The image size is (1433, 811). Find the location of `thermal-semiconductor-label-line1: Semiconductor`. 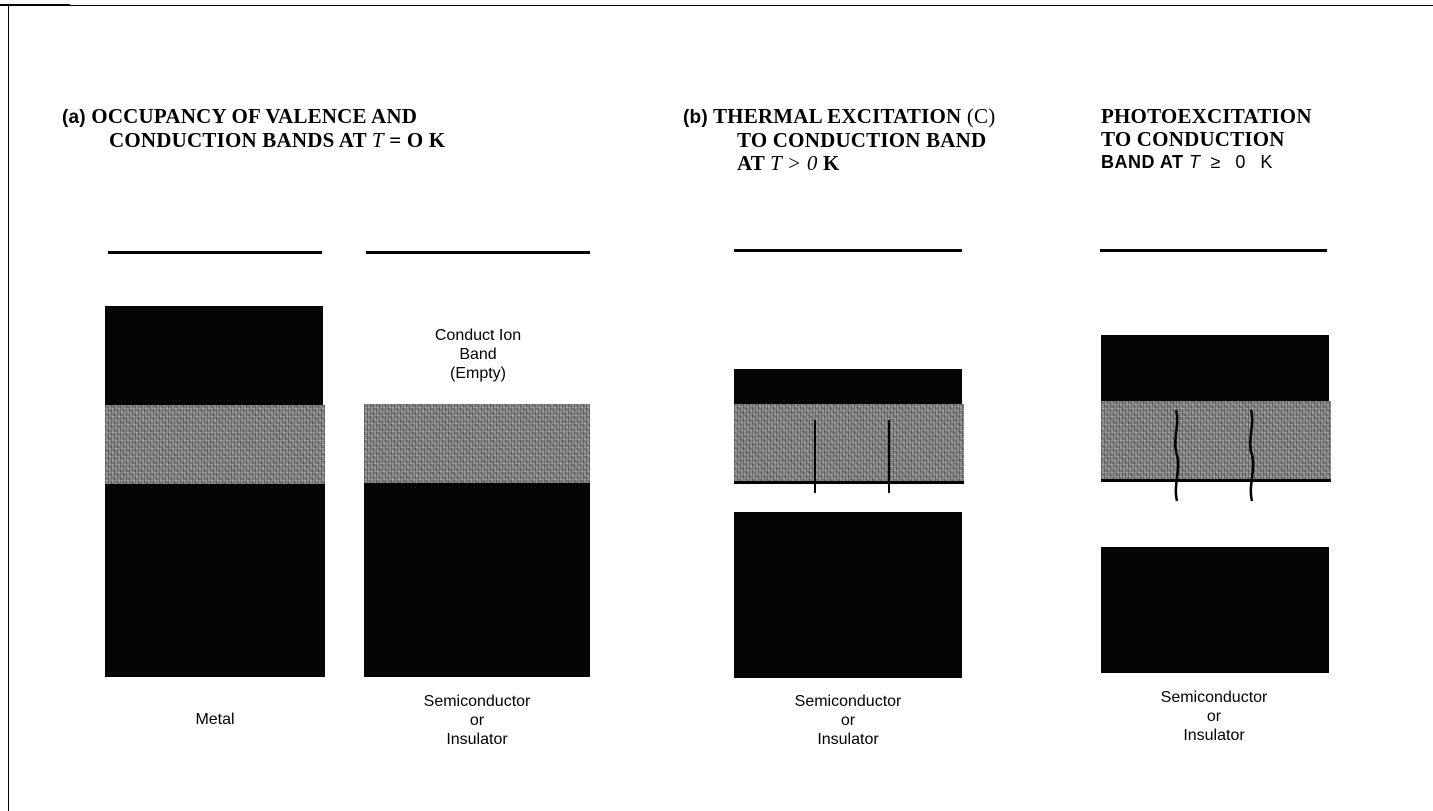

thermal-semiconductor-label-line1: Semiconductor is located at coordinates (848, 701).